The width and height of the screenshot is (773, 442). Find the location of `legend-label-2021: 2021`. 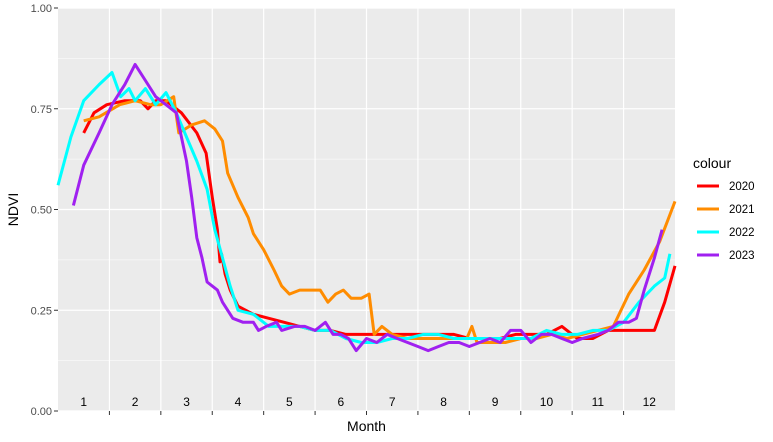

legend-label-2021: 2021 is located at coordinates (742, 210).